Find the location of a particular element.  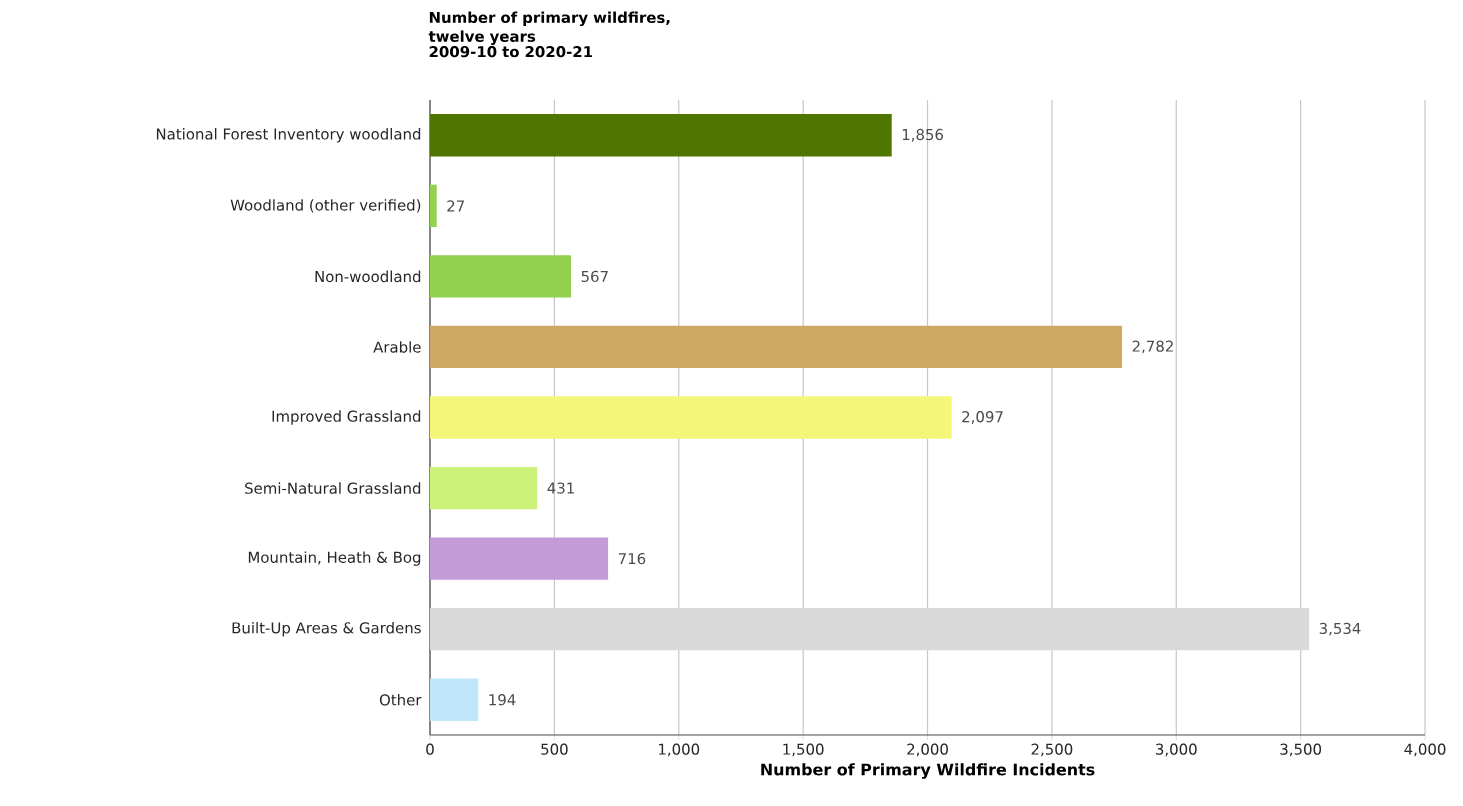

x-tick-label: 0 is located at coordinates (430, 749).